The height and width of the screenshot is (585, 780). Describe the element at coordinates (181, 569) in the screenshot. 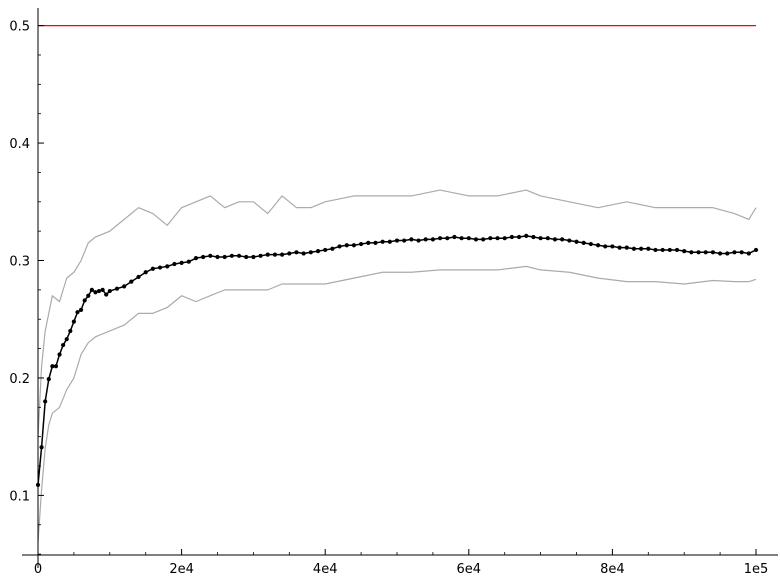

I see `x-tick-label: 2e4` at that location.